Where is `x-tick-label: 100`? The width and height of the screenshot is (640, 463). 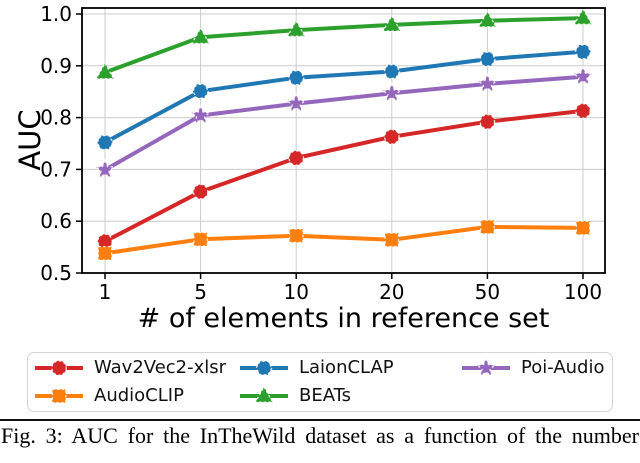
x-tick-label: 100 is located at coordinates (583, 292).